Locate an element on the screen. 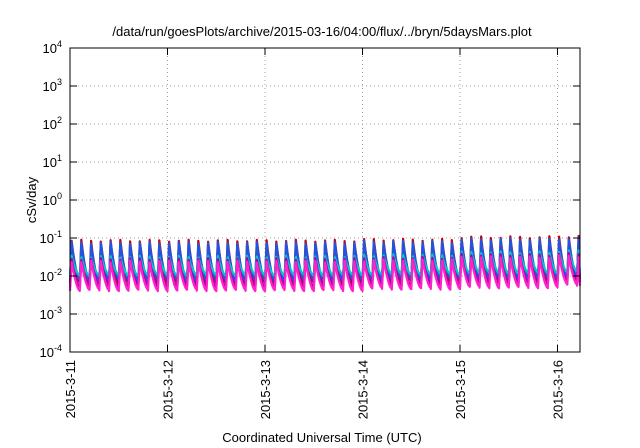 The image size is (640, 448). y-tick-label: 10⁻³ is located at coordinates (51, 313).